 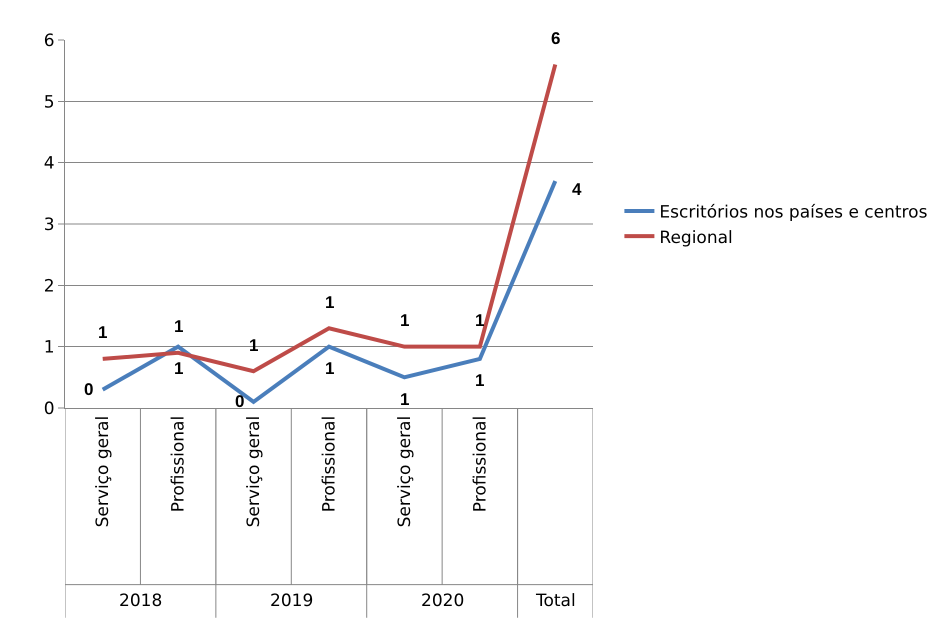 What do you see at coordinates (555, 601) in the screenshot?
I see `text: Total` at bounding box center [555, 601].